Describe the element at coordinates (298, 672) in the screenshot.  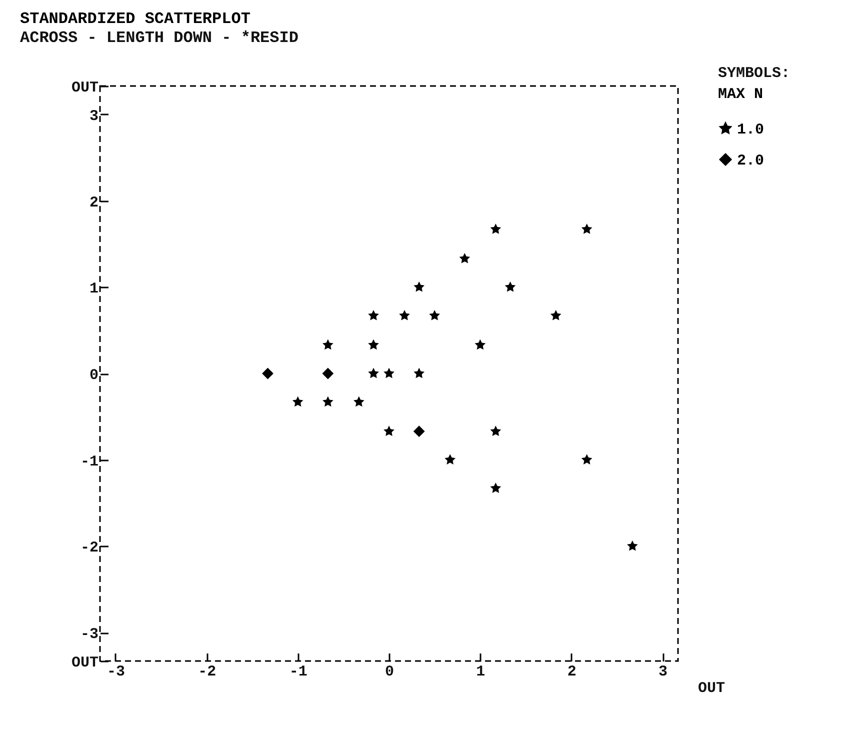
I see `x-tick-label: -1` at that location.